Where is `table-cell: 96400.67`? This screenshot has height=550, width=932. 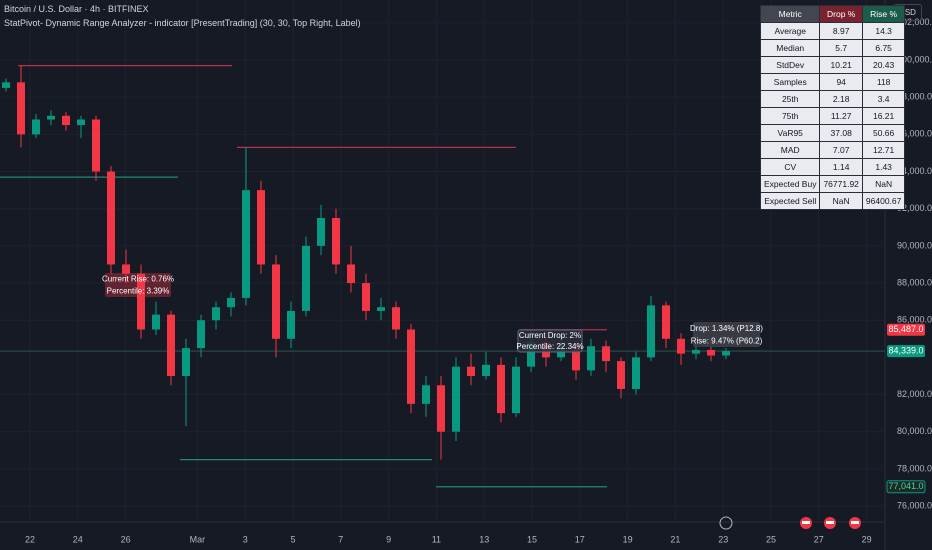 table-cell: 96400.67 is located at coordinates (883, 201).